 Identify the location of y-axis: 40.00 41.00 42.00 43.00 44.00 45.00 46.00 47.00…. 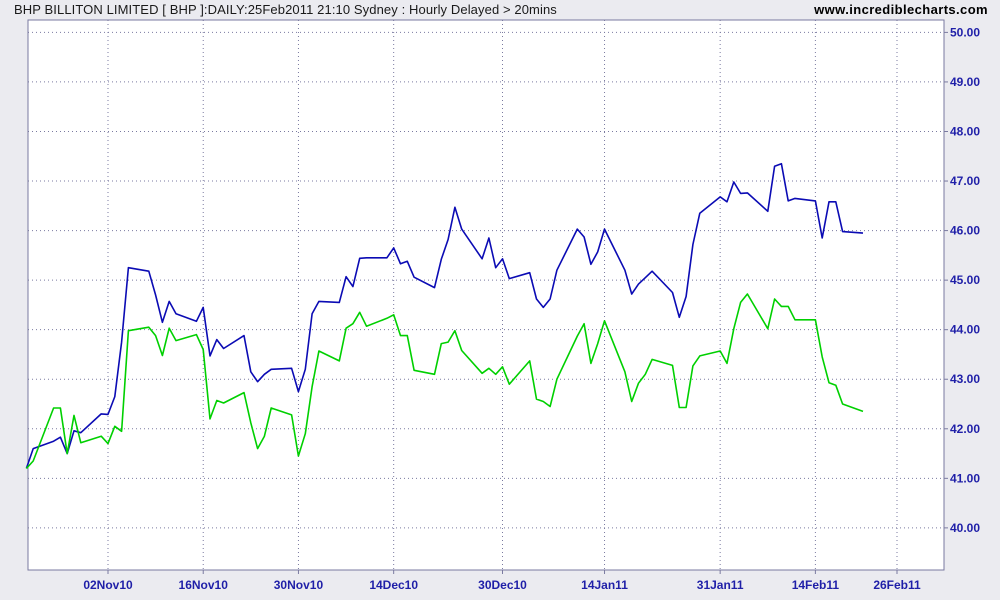
(962, 280).